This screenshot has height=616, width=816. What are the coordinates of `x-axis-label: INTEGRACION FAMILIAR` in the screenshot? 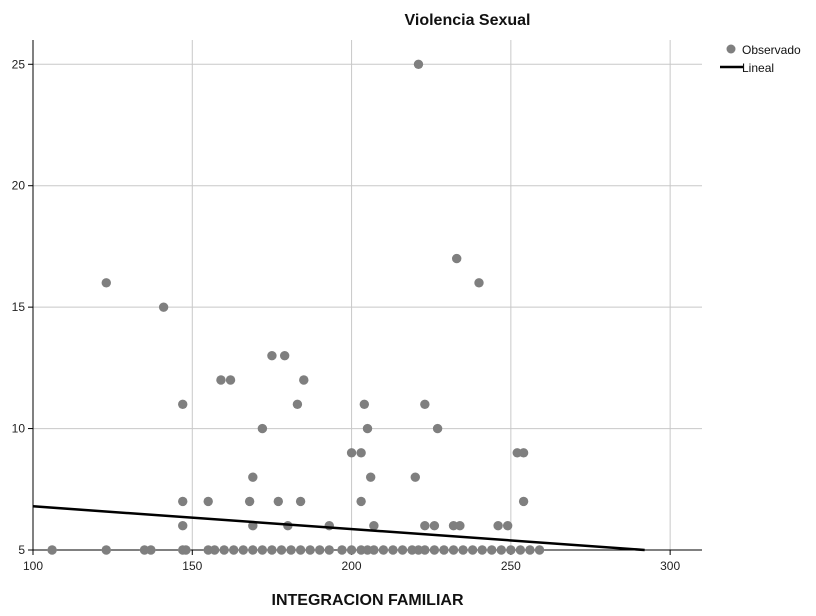 It's located at (367, 600).